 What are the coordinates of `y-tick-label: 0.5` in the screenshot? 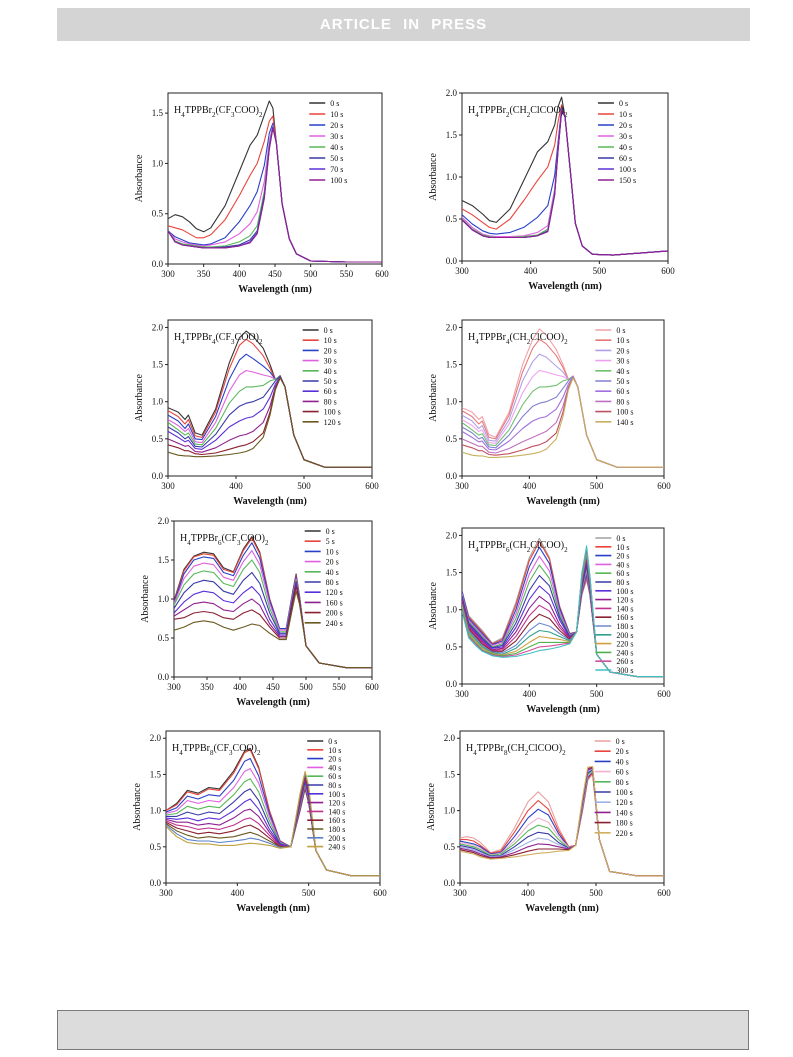 It's located at (164, 638).